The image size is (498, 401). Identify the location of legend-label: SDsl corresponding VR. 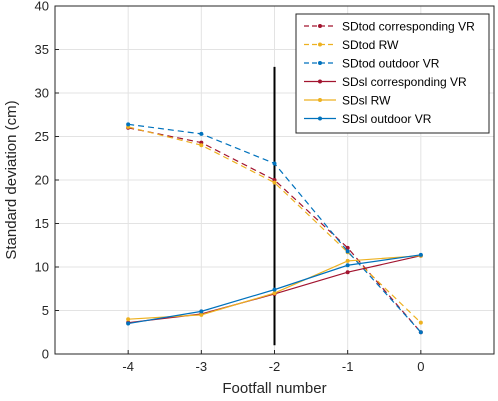
(404, 82).